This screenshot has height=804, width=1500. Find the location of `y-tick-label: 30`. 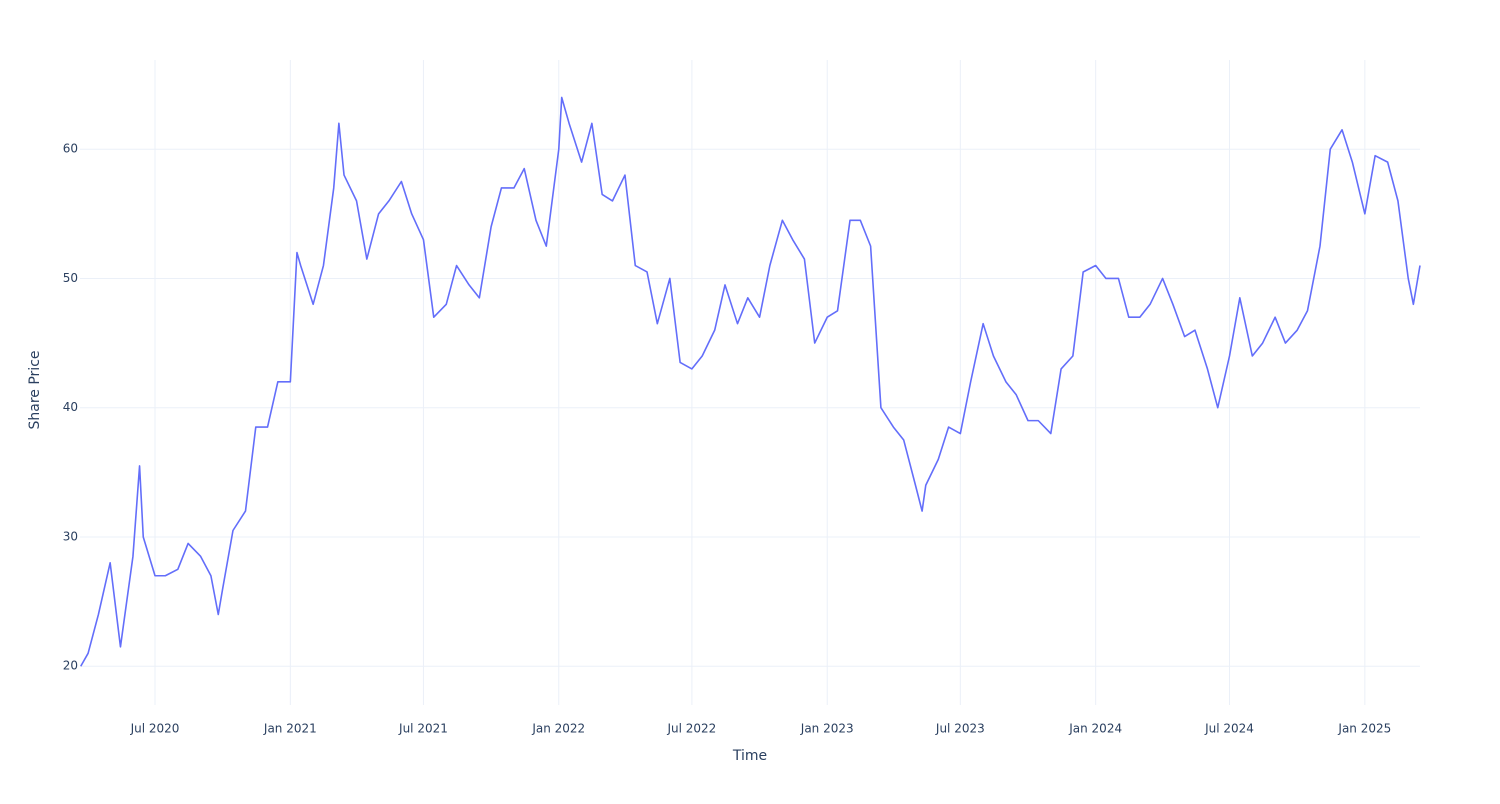

y-tick-label: 30 is located at coordinates (70, 536).